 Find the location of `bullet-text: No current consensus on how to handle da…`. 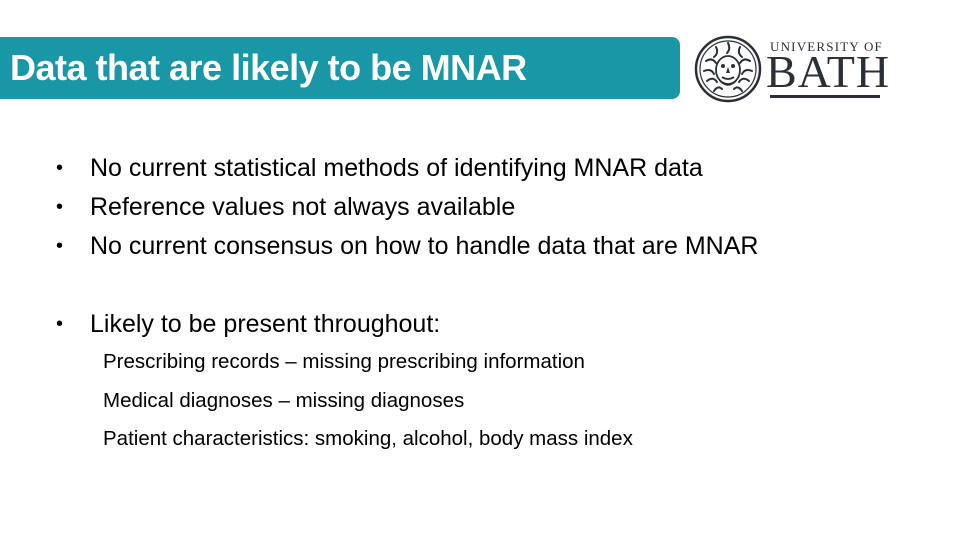

bullet-text: No current consensus on how to handle da… is located at coordinates (424, 246).